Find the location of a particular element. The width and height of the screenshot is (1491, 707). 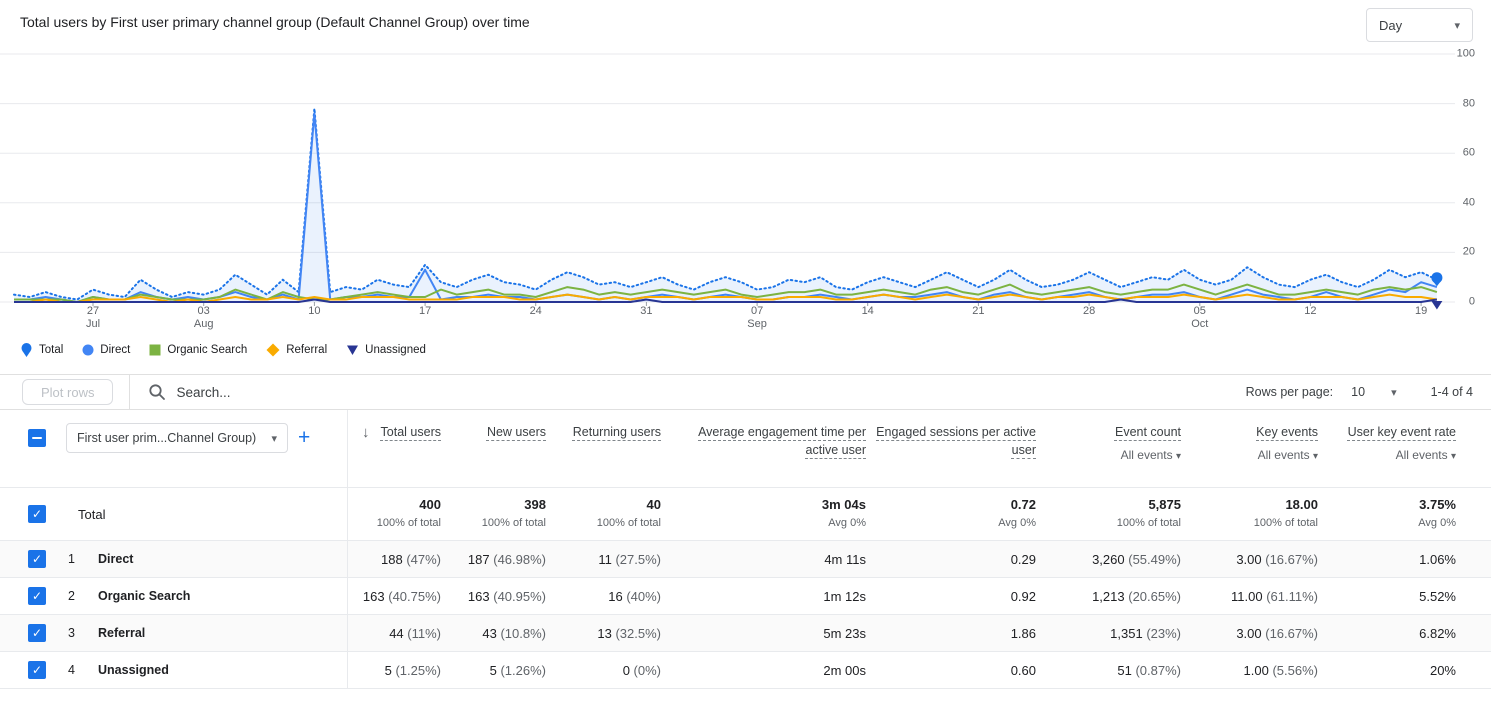

metric-cell: 5 (1.26%) is located at coordinates (493, 670).